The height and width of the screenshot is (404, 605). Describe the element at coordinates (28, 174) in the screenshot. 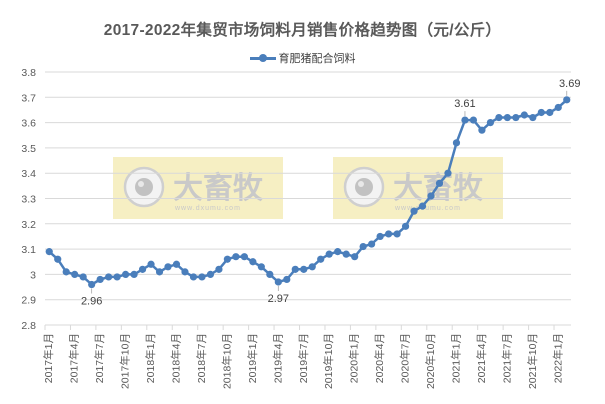

I see `y-tick-label: 3.4` at that location.